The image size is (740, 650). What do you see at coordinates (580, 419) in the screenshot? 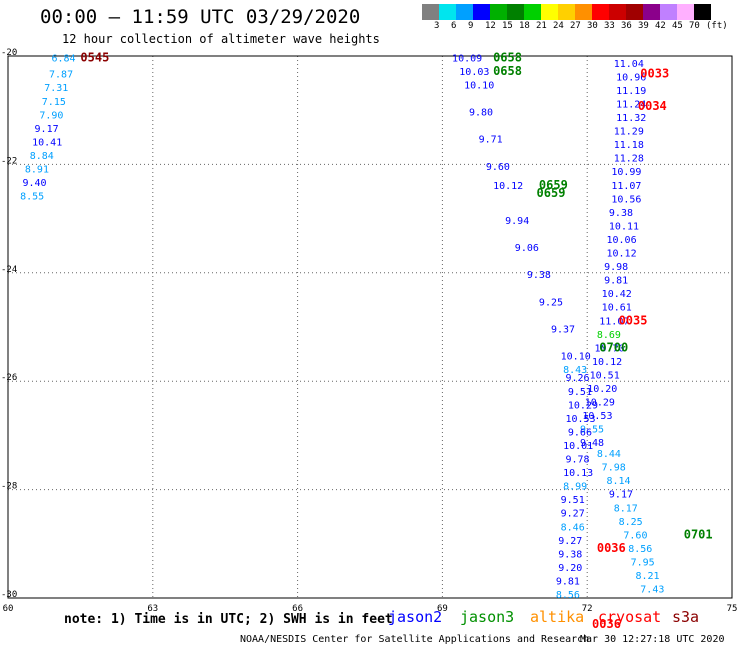
I see `wave-height-value: 10.53` at bounding box center [580, 419].